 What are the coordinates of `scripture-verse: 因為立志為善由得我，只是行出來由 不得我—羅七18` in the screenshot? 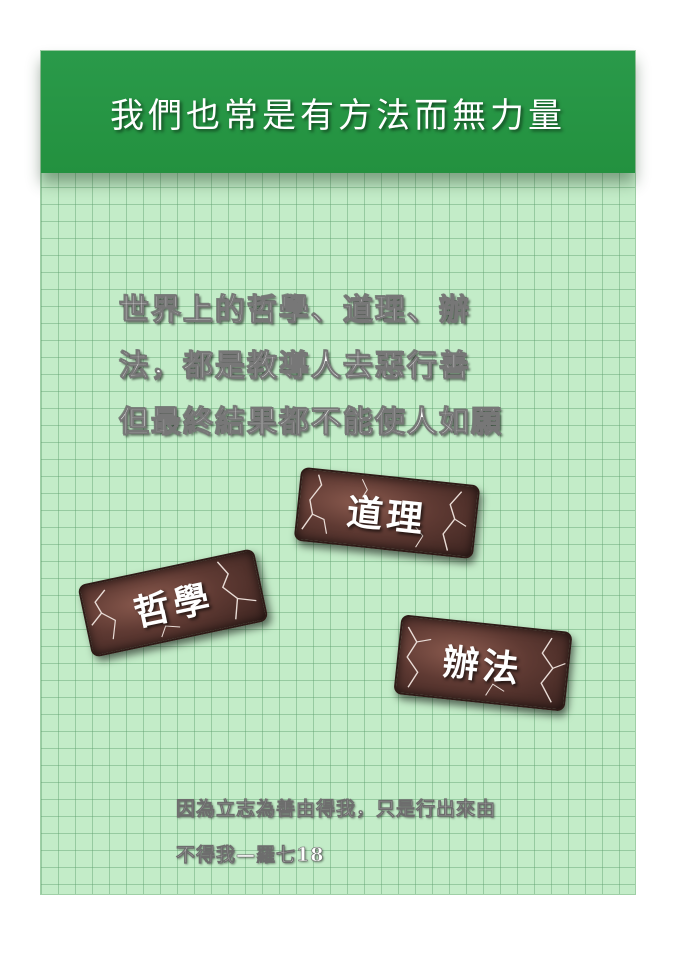 It's located at (401, 832).